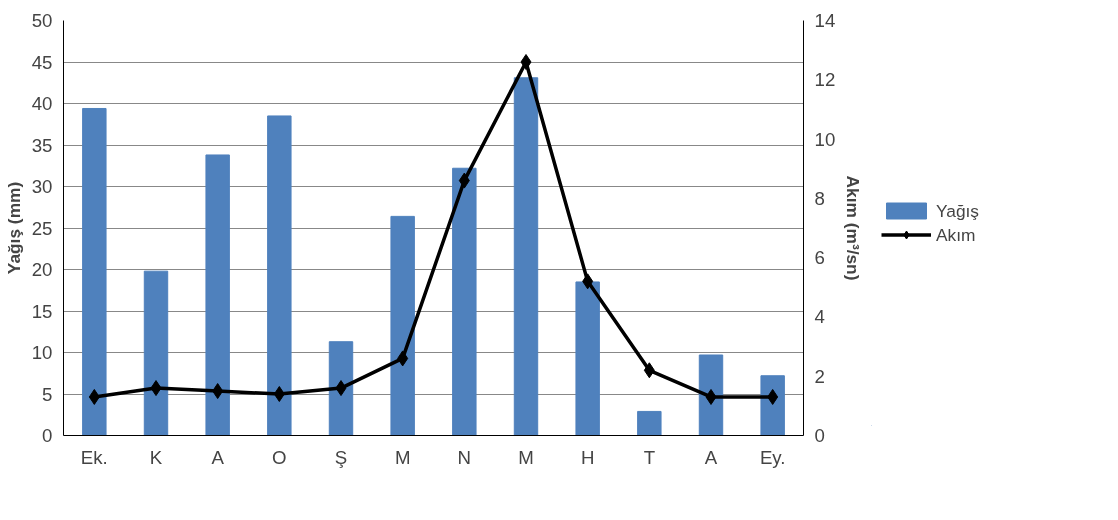 This screenshot has width=1118, height=520. Describe the element at coordinates (279, 457) in the screenshot. I see `x-tick-label: O` at that location.